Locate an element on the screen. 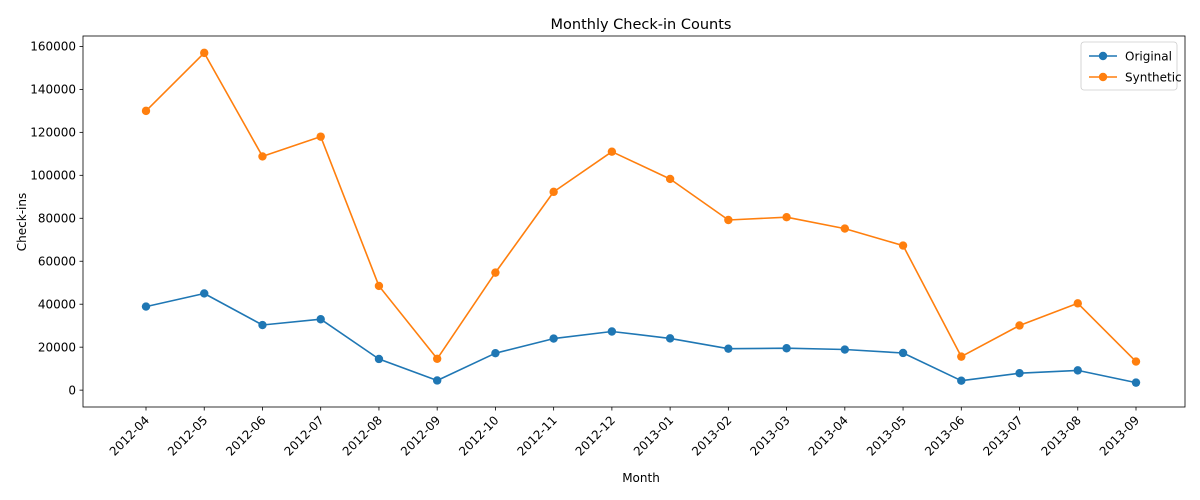 Image resolution: width=1200 pixels, height=500 pixels. x-tick-label: 2013-06 is located at coordinates (944, 435).